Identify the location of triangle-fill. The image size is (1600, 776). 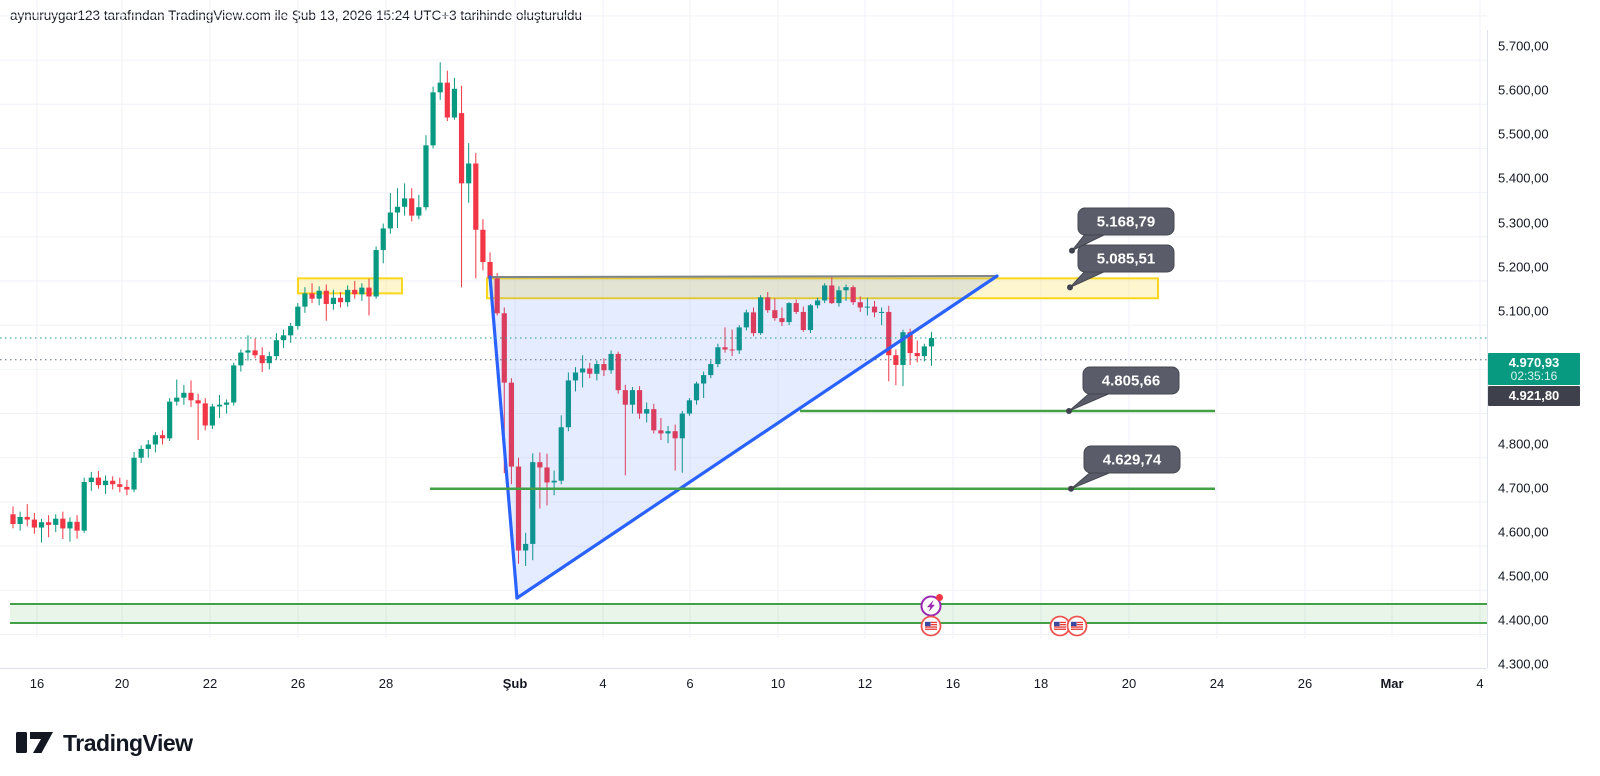
(743, 437).